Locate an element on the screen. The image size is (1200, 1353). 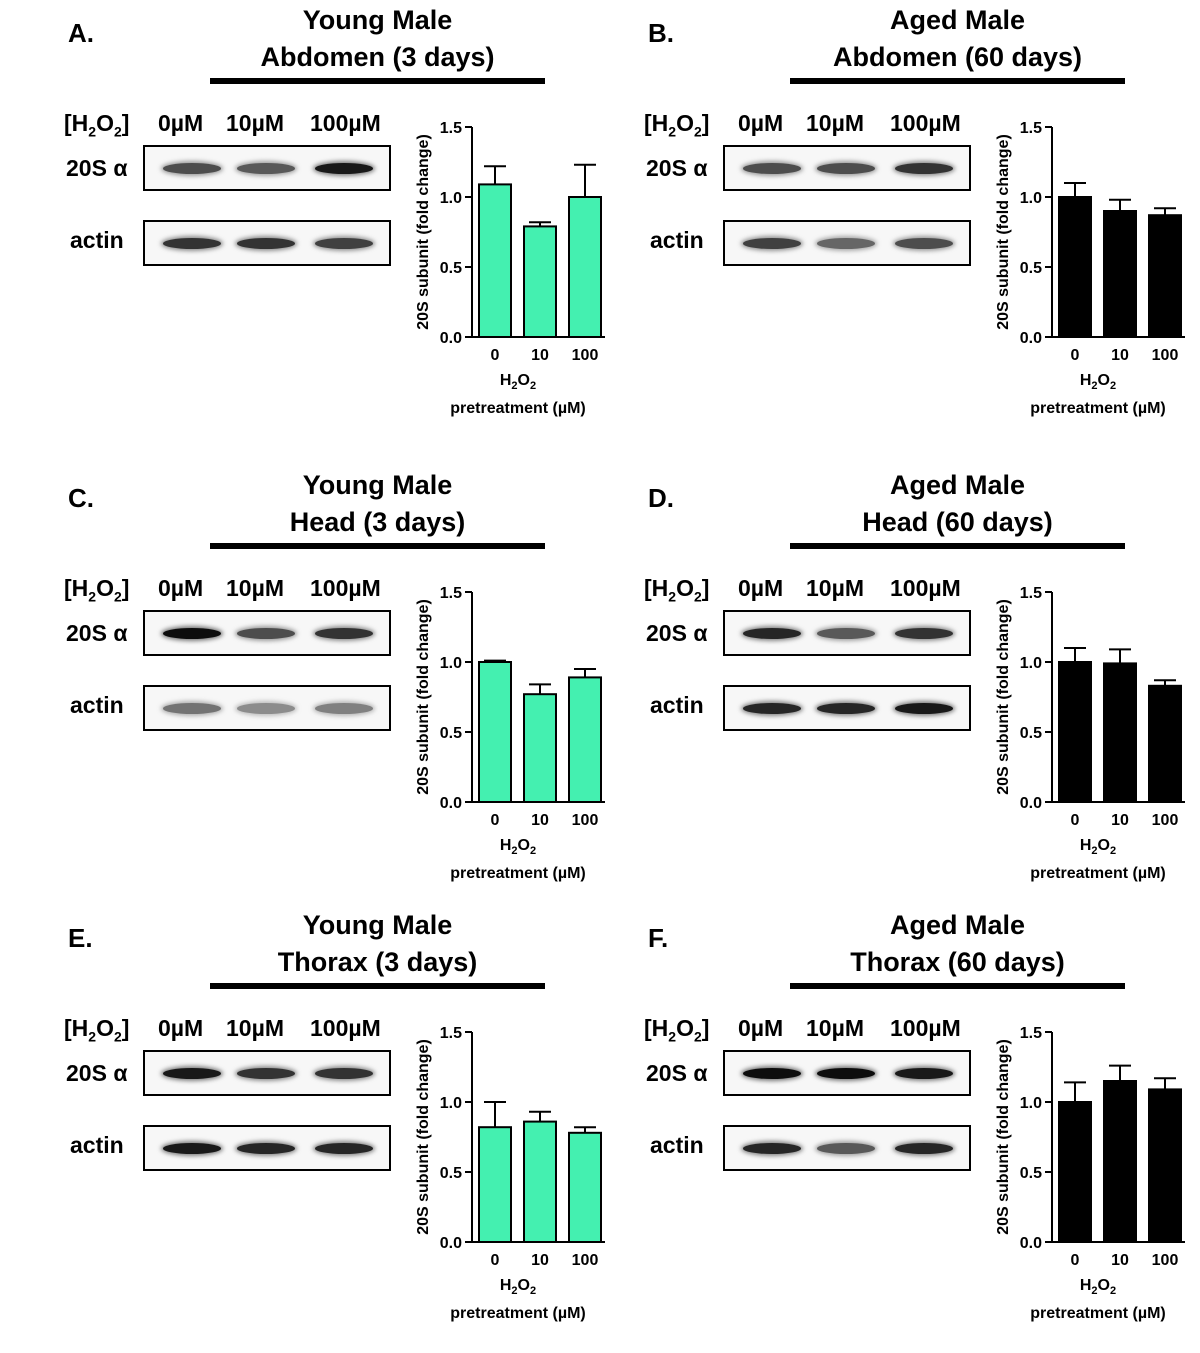
y-tick-label: 1.0 is located at coordinates (1031, 198).